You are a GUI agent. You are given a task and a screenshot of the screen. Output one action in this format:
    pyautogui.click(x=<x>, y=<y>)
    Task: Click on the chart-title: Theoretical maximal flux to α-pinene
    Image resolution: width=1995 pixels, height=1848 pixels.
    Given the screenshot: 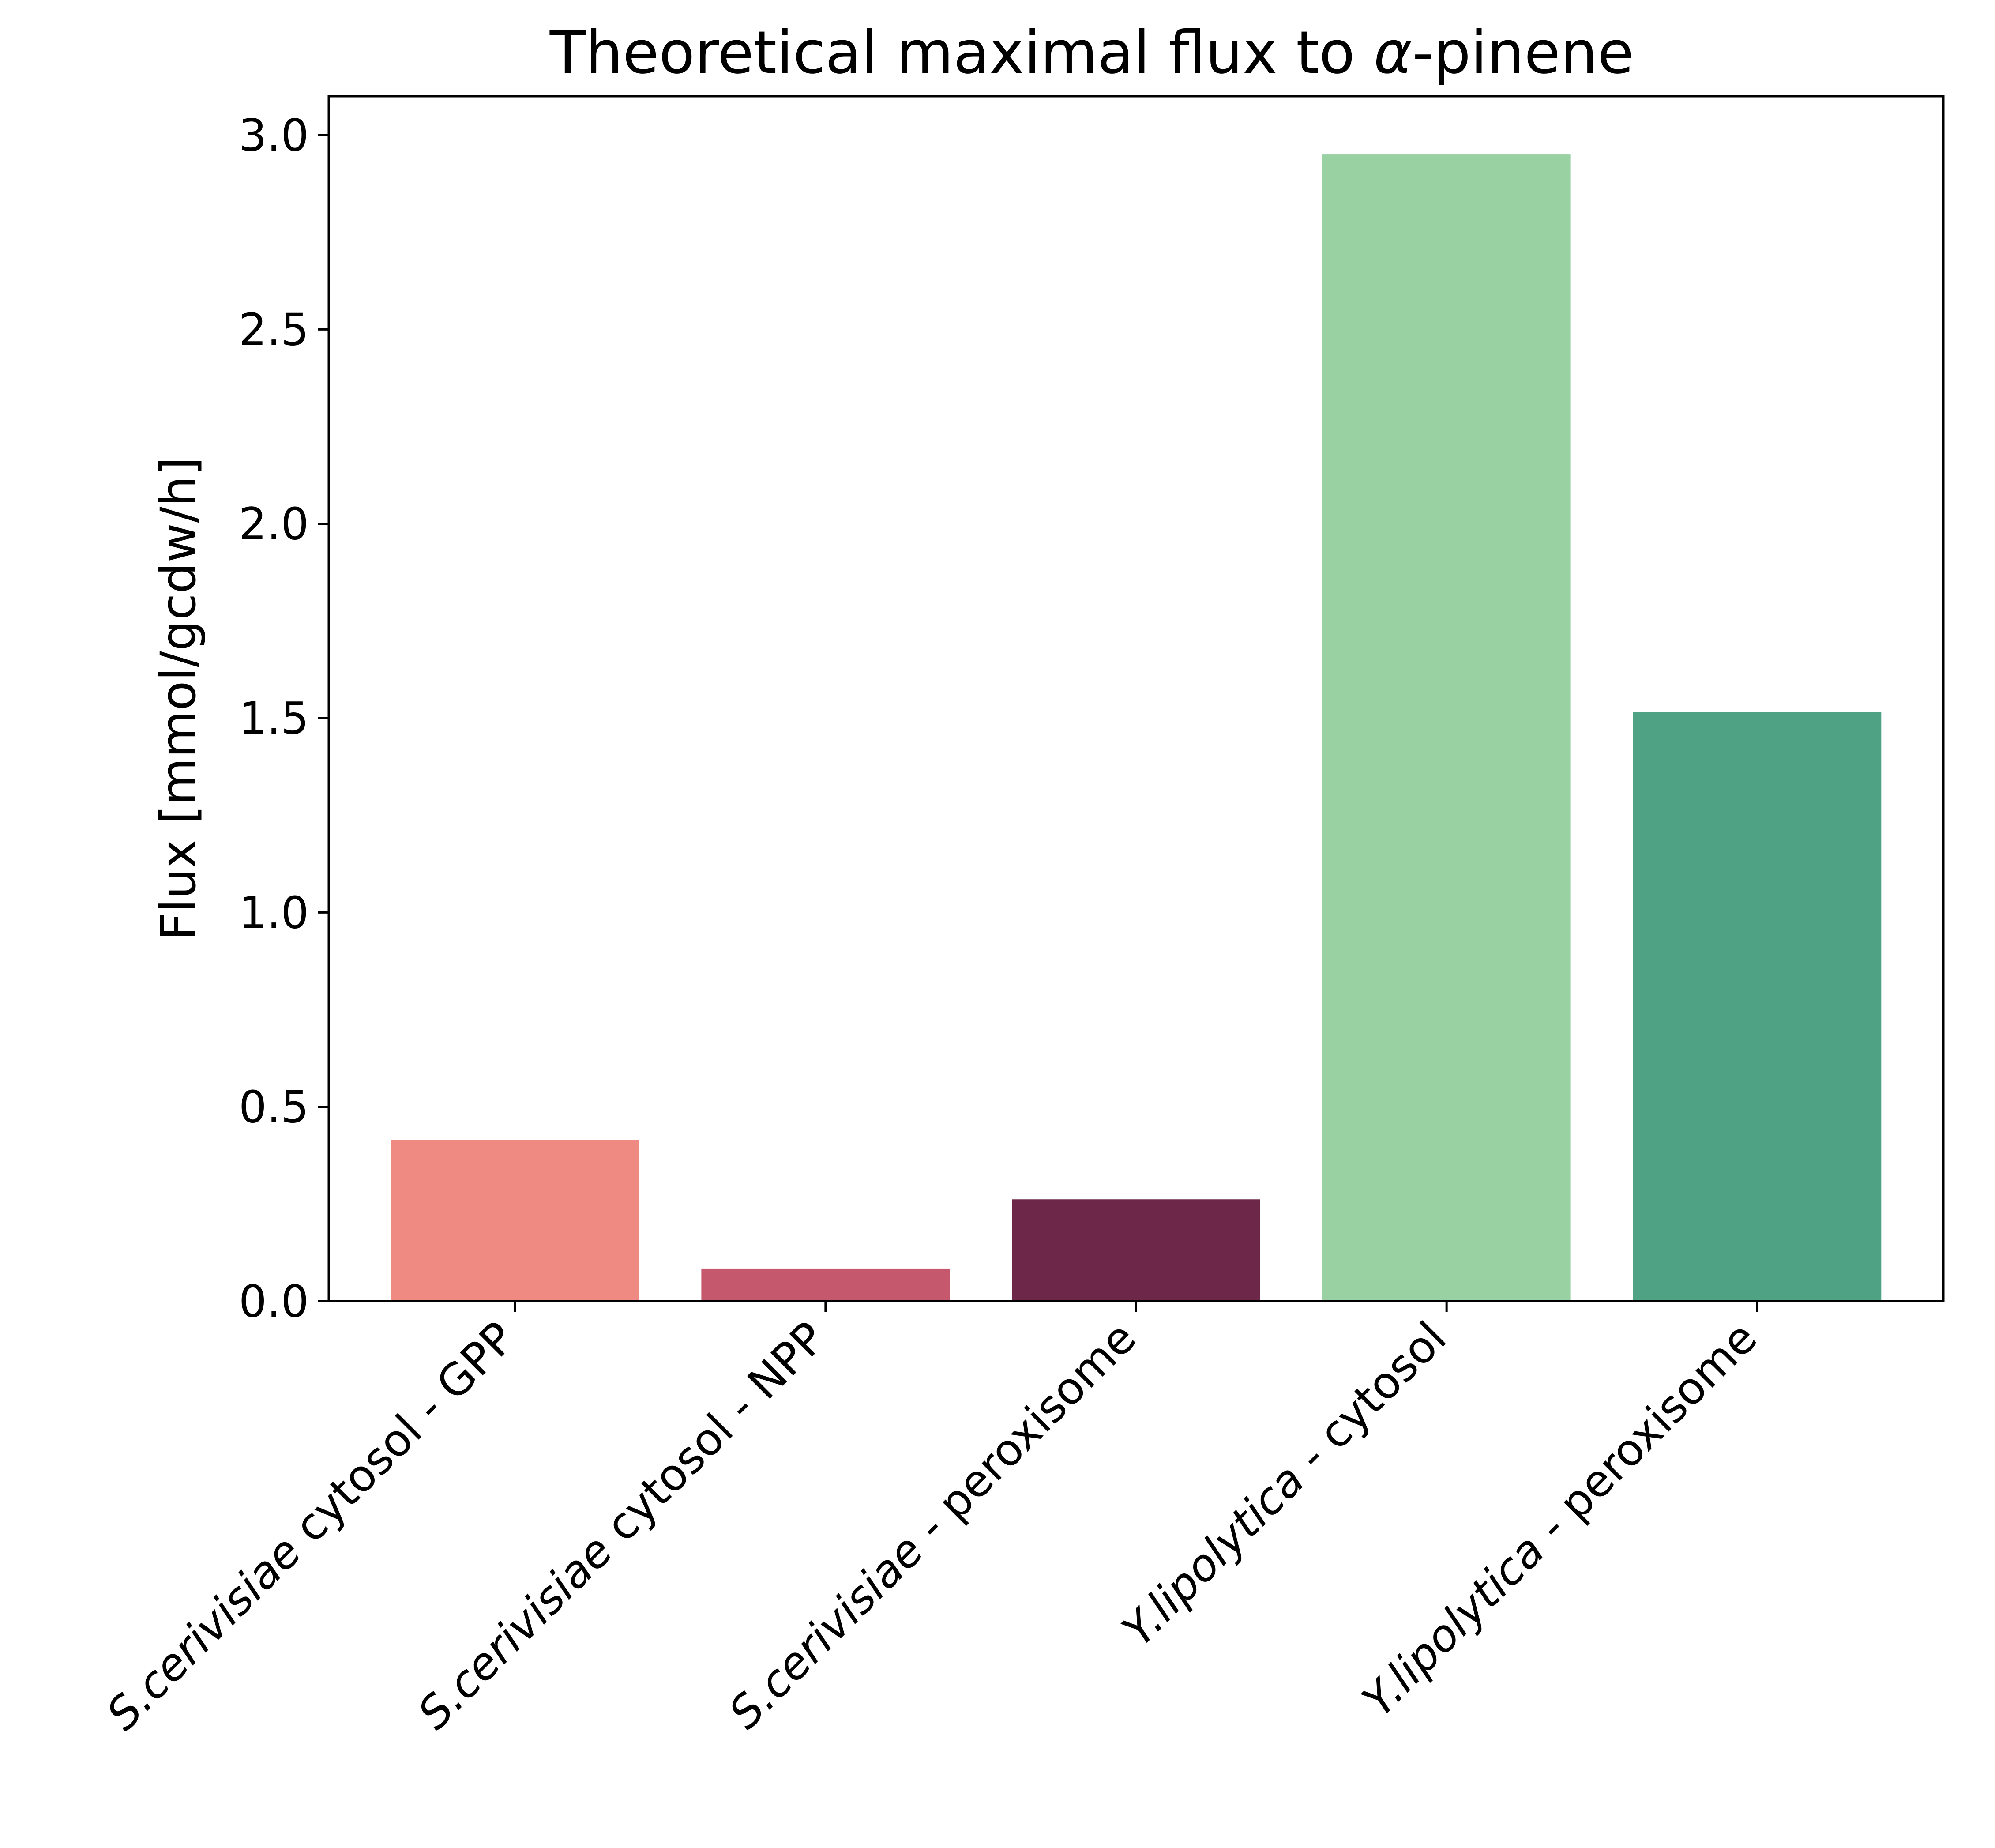 What is the action you would take?
    pyautogui.click(x=1091, y=53)
    